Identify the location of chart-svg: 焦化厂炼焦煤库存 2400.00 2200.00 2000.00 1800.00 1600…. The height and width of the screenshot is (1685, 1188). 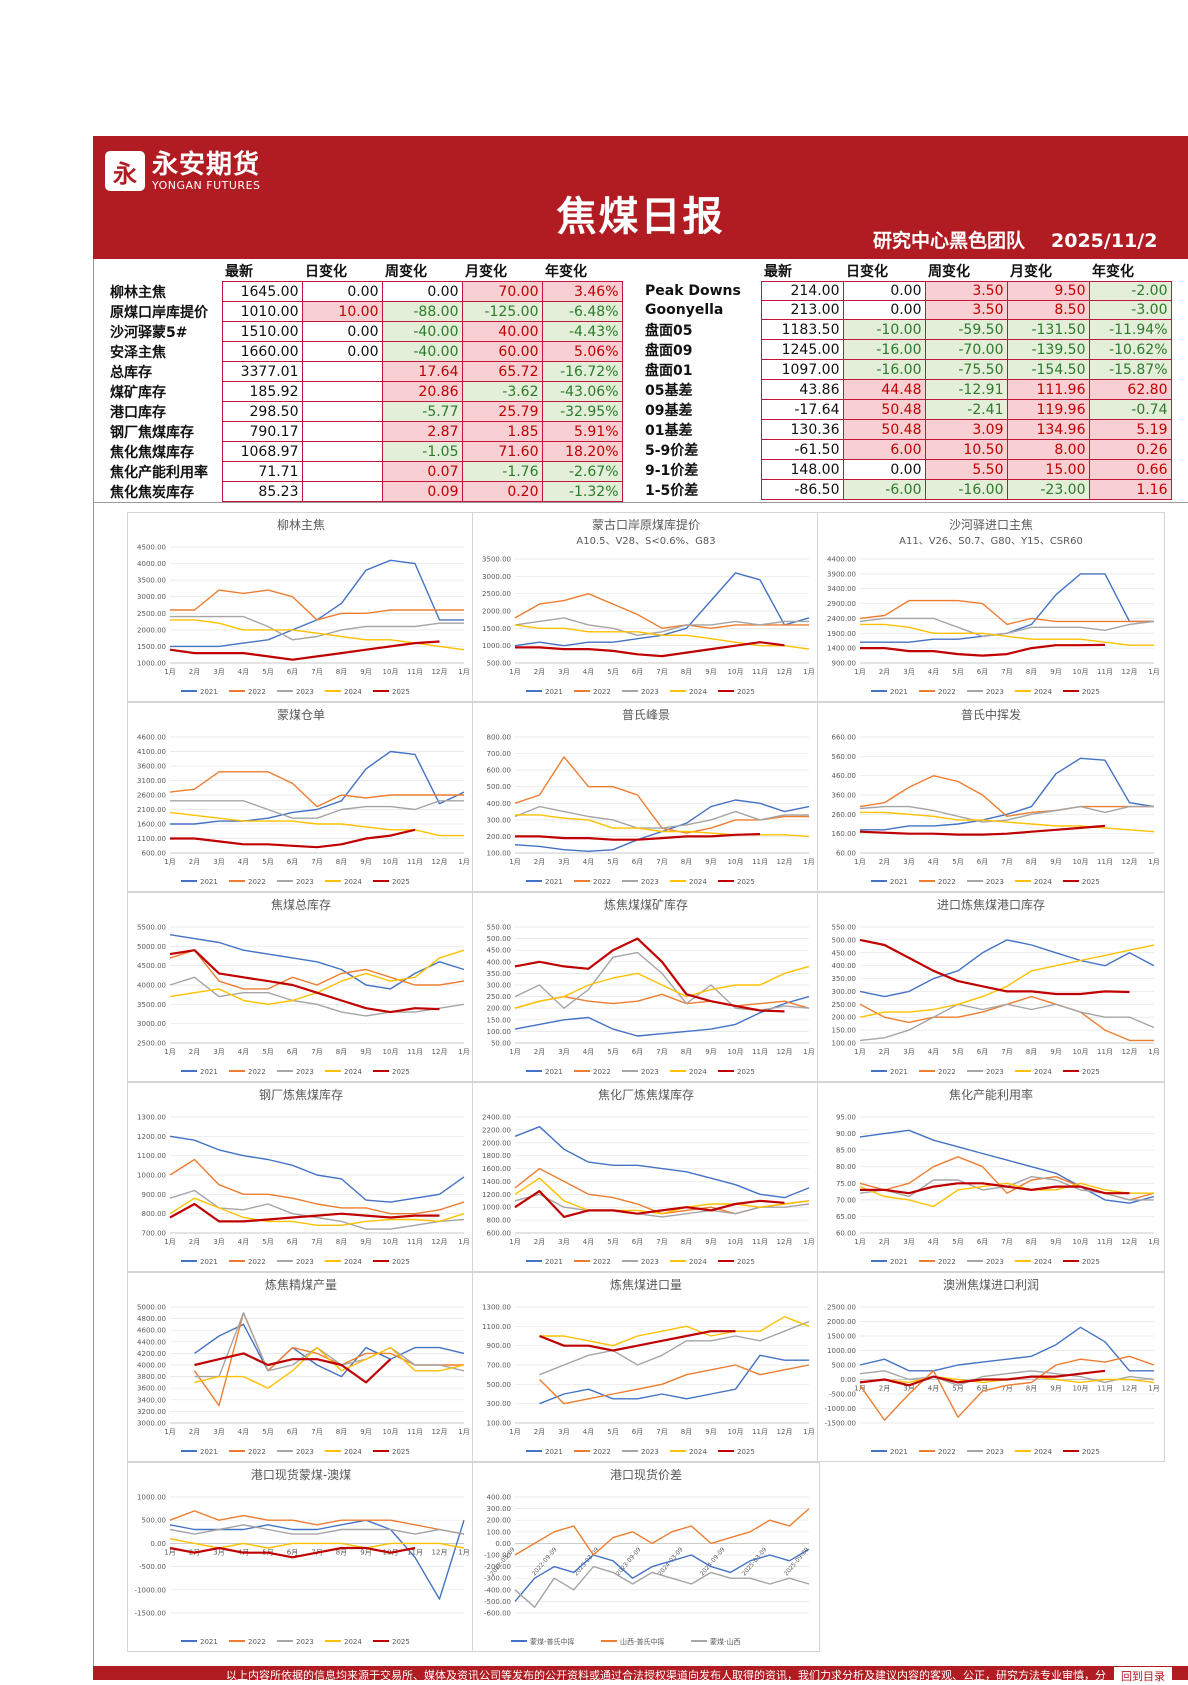
(648, 1176).